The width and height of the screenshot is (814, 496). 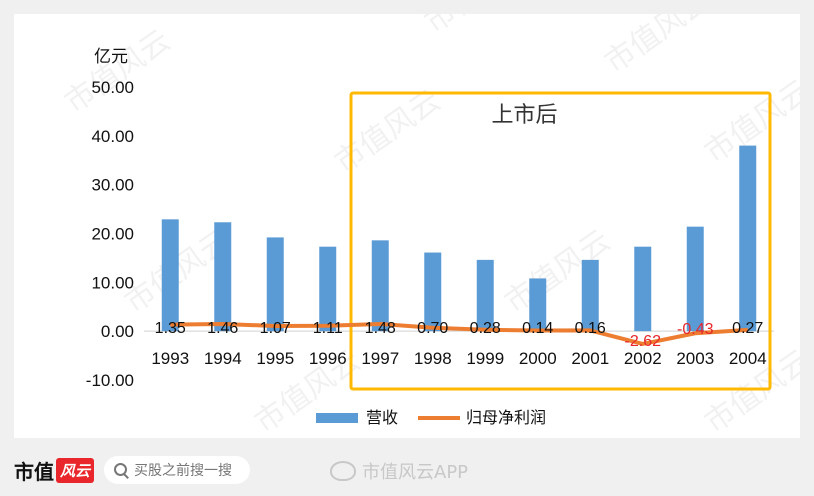 What do you see at coordinates (380, 358) in the screenshot?
I see `x-tick-label: 1997` at bounding box center [380, 358].